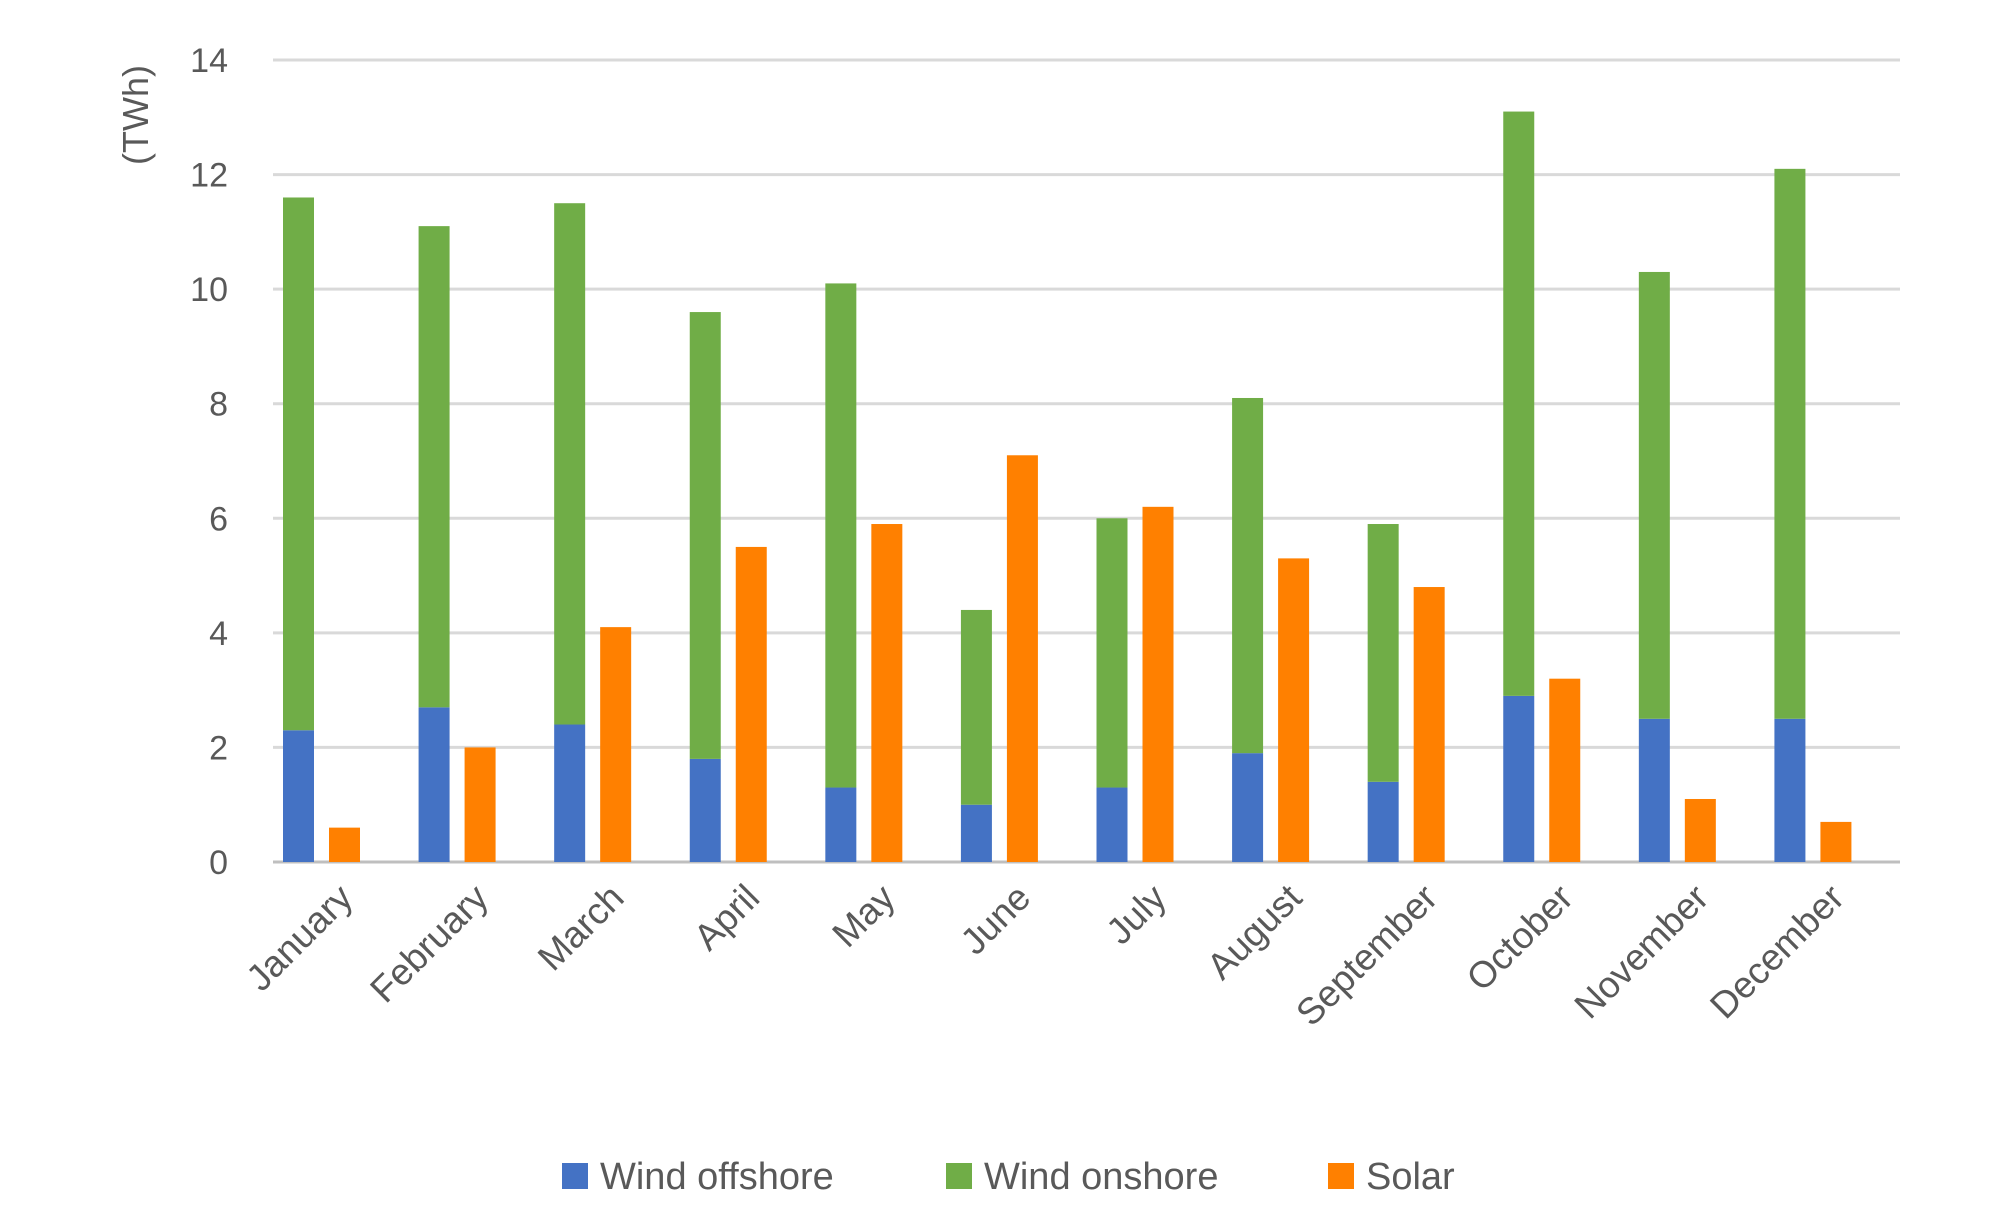 Image resolution: width=2000 pixels, height=1231 pixels. Describe the element at coordinates (996, 920) in the screenshot. I see `x-tick-label: June` at that location.